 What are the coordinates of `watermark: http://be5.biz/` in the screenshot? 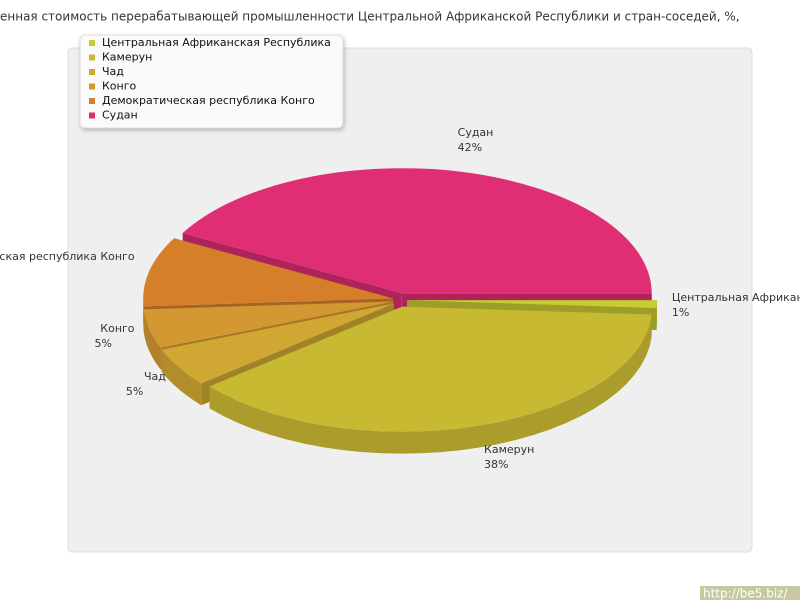 It's located at (745, 593).